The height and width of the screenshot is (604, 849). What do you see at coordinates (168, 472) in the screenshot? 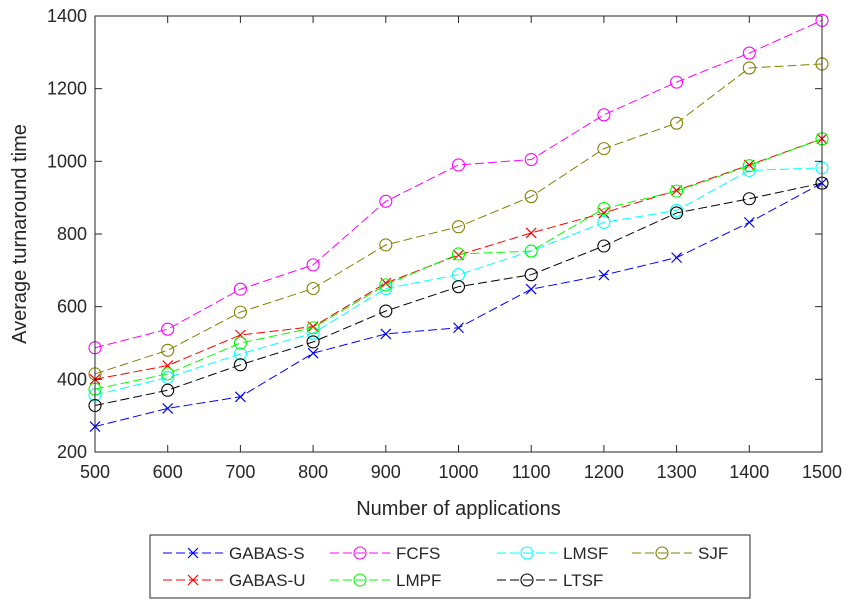
I see `x-tick-label: 600` at bounding box center [168, 472].